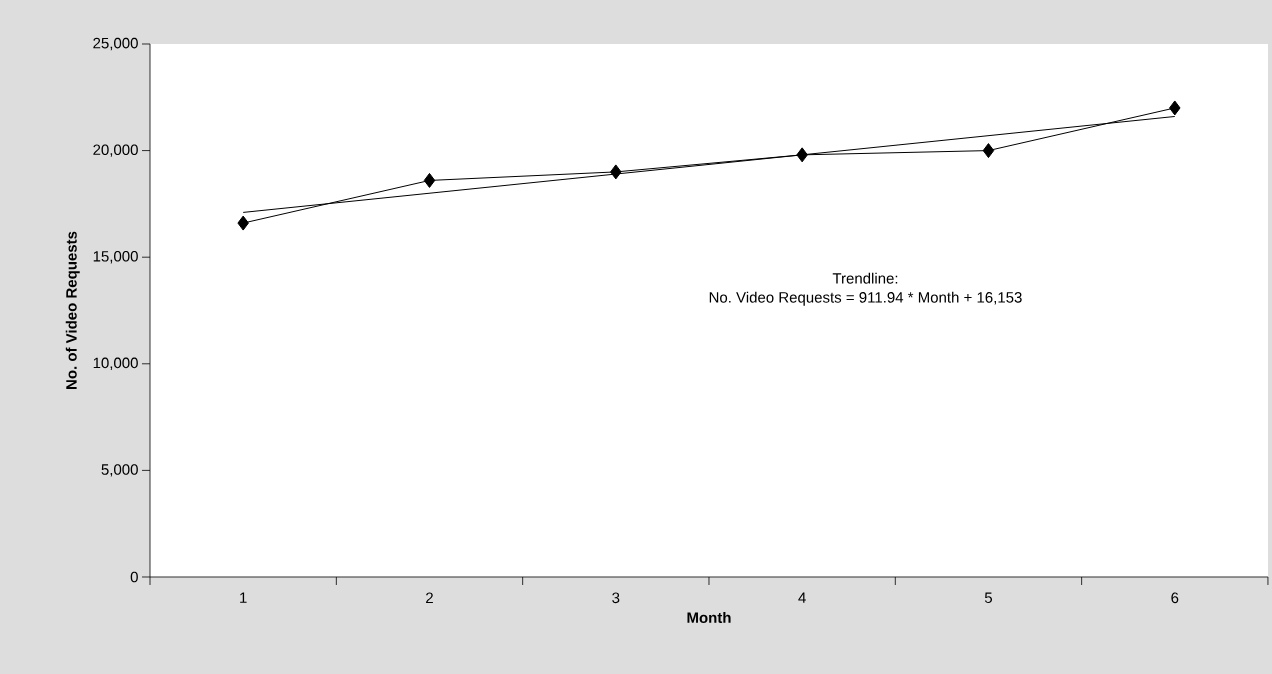 Image resolution: width=1272 pixels, height=674 pixels. What do you see at coordinates (1175, 598) in the screenshot?
I see `x-tick-label: 6` at bounding box center [1175, 598].